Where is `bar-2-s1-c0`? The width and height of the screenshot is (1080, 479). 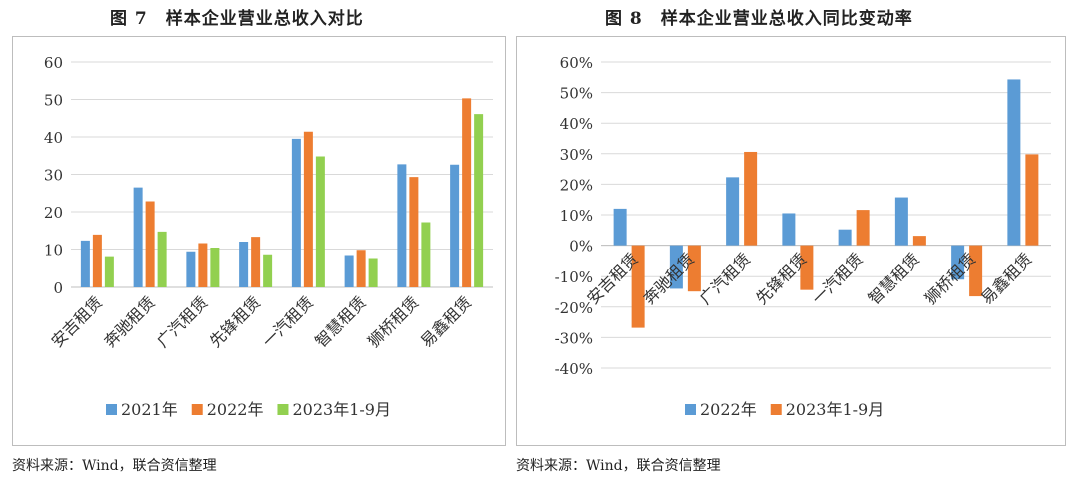
bar-2-s1-c0 is located at coordinates (638, 286).